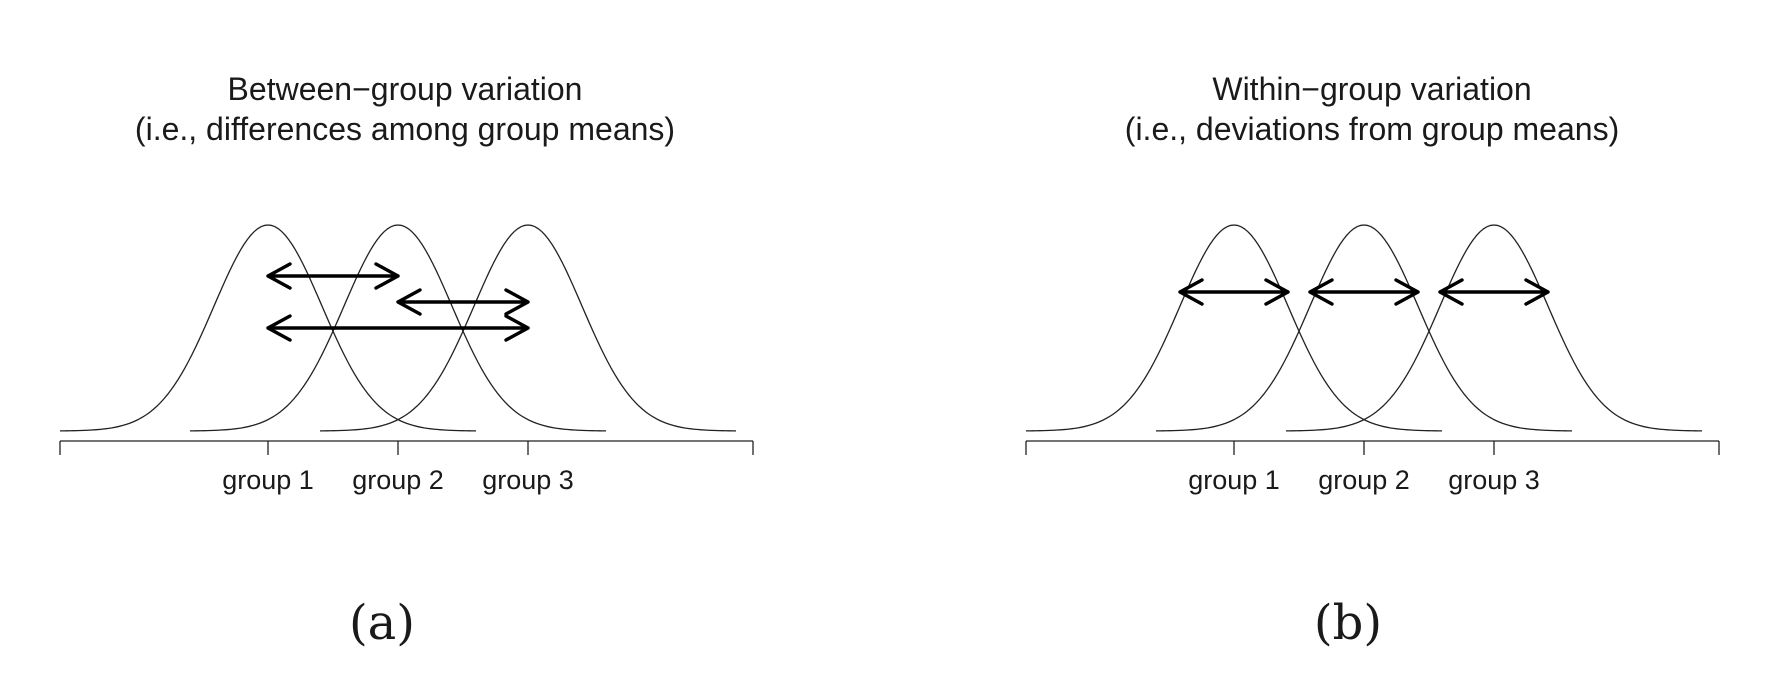 This screenshot has width=1791, height=675. Describe the element at coordinates (382, 623) in the screenshot. I see `panel-a-caption: (a)` at that location.